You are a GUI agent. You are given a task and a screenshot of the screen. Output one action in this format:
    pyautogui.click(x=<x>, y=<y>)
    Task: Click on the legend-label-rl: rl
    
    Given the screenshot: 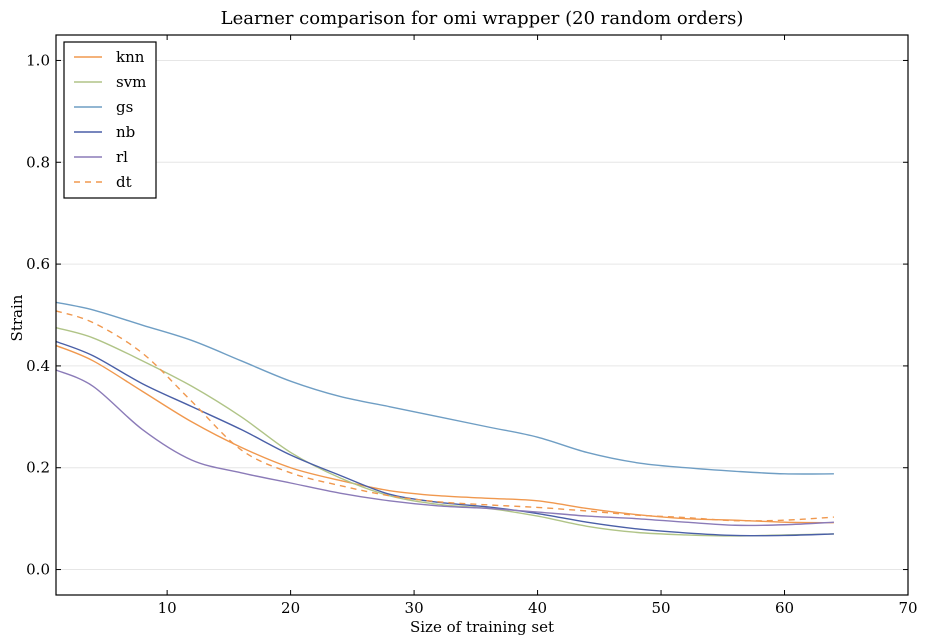 What is the action you would take?
    pyautogui.click(x=122, y=157)
    